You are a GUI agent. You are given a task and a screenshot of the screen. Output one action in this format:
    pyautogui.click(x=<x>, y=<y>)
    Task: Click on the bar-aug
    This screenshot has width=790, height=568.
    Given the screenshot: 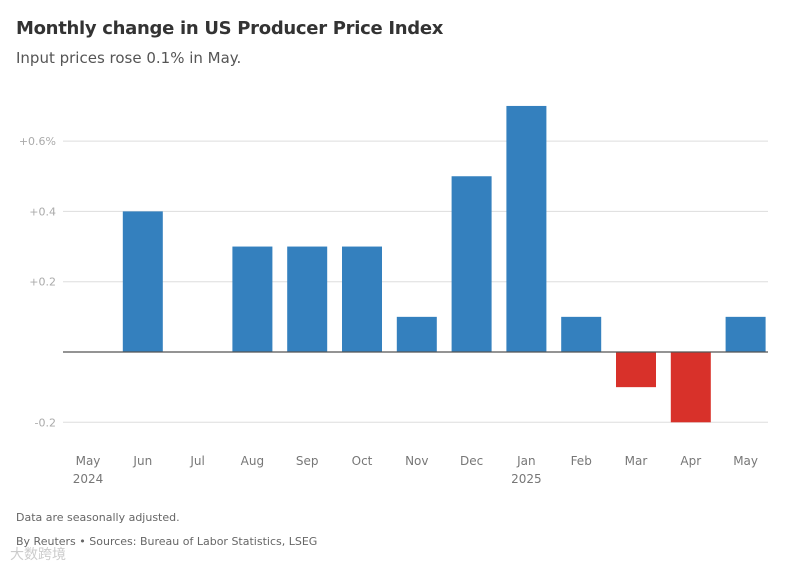 What is the action you would take?
    pyautogui.click(x=252, y=299)
    